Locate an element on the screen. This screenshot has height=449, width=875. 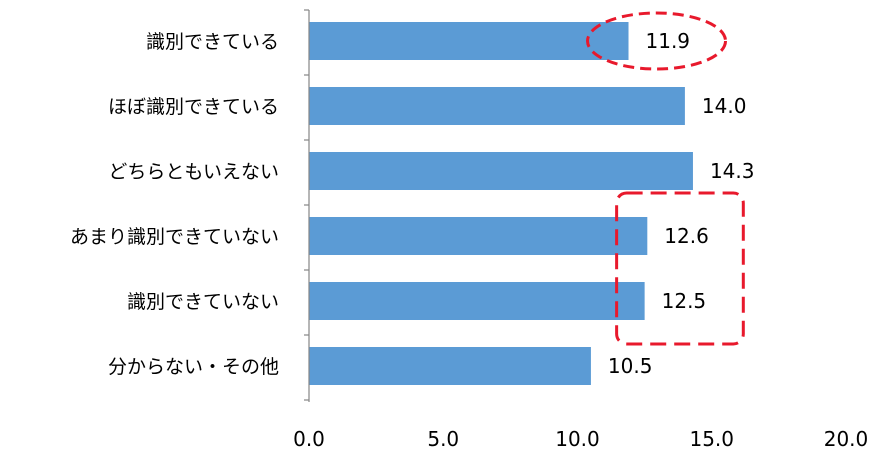
axes-group is located at coordinates (307, 205).